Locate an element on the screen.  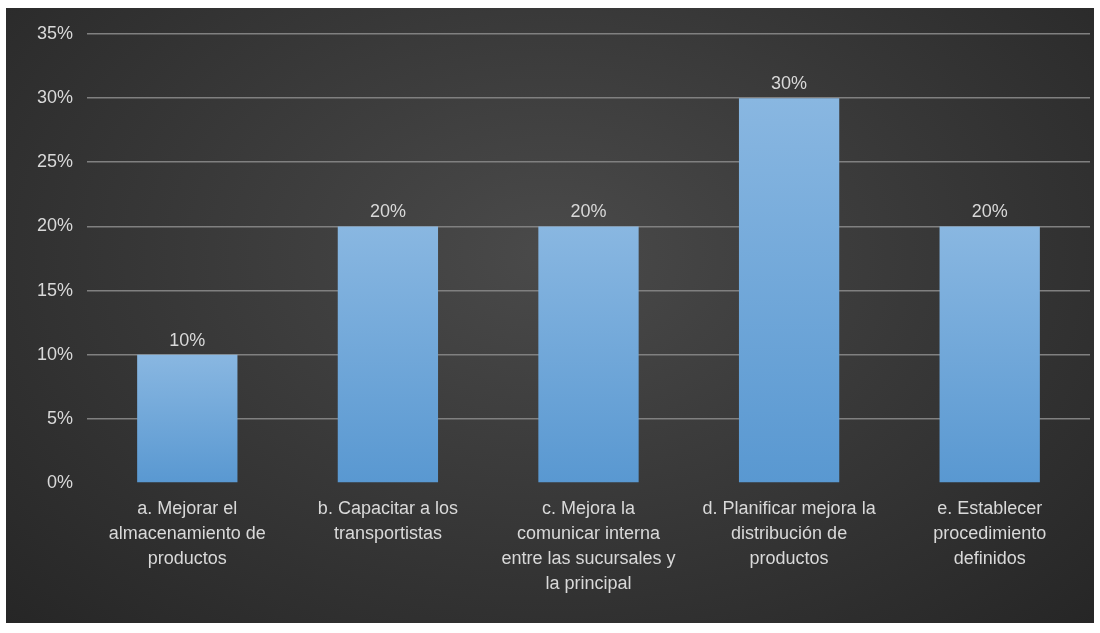
x-tick-label: b. Capacitar a los transportistas is located at coordinates (387, 521).